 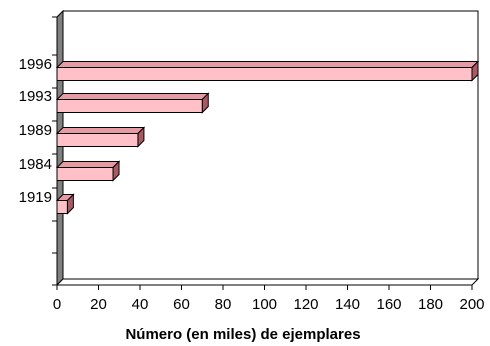 What do you see at coordinates (181, 304) in the screenshot?
I see `x-tick-label: 60` at bounding box center [181, 304].